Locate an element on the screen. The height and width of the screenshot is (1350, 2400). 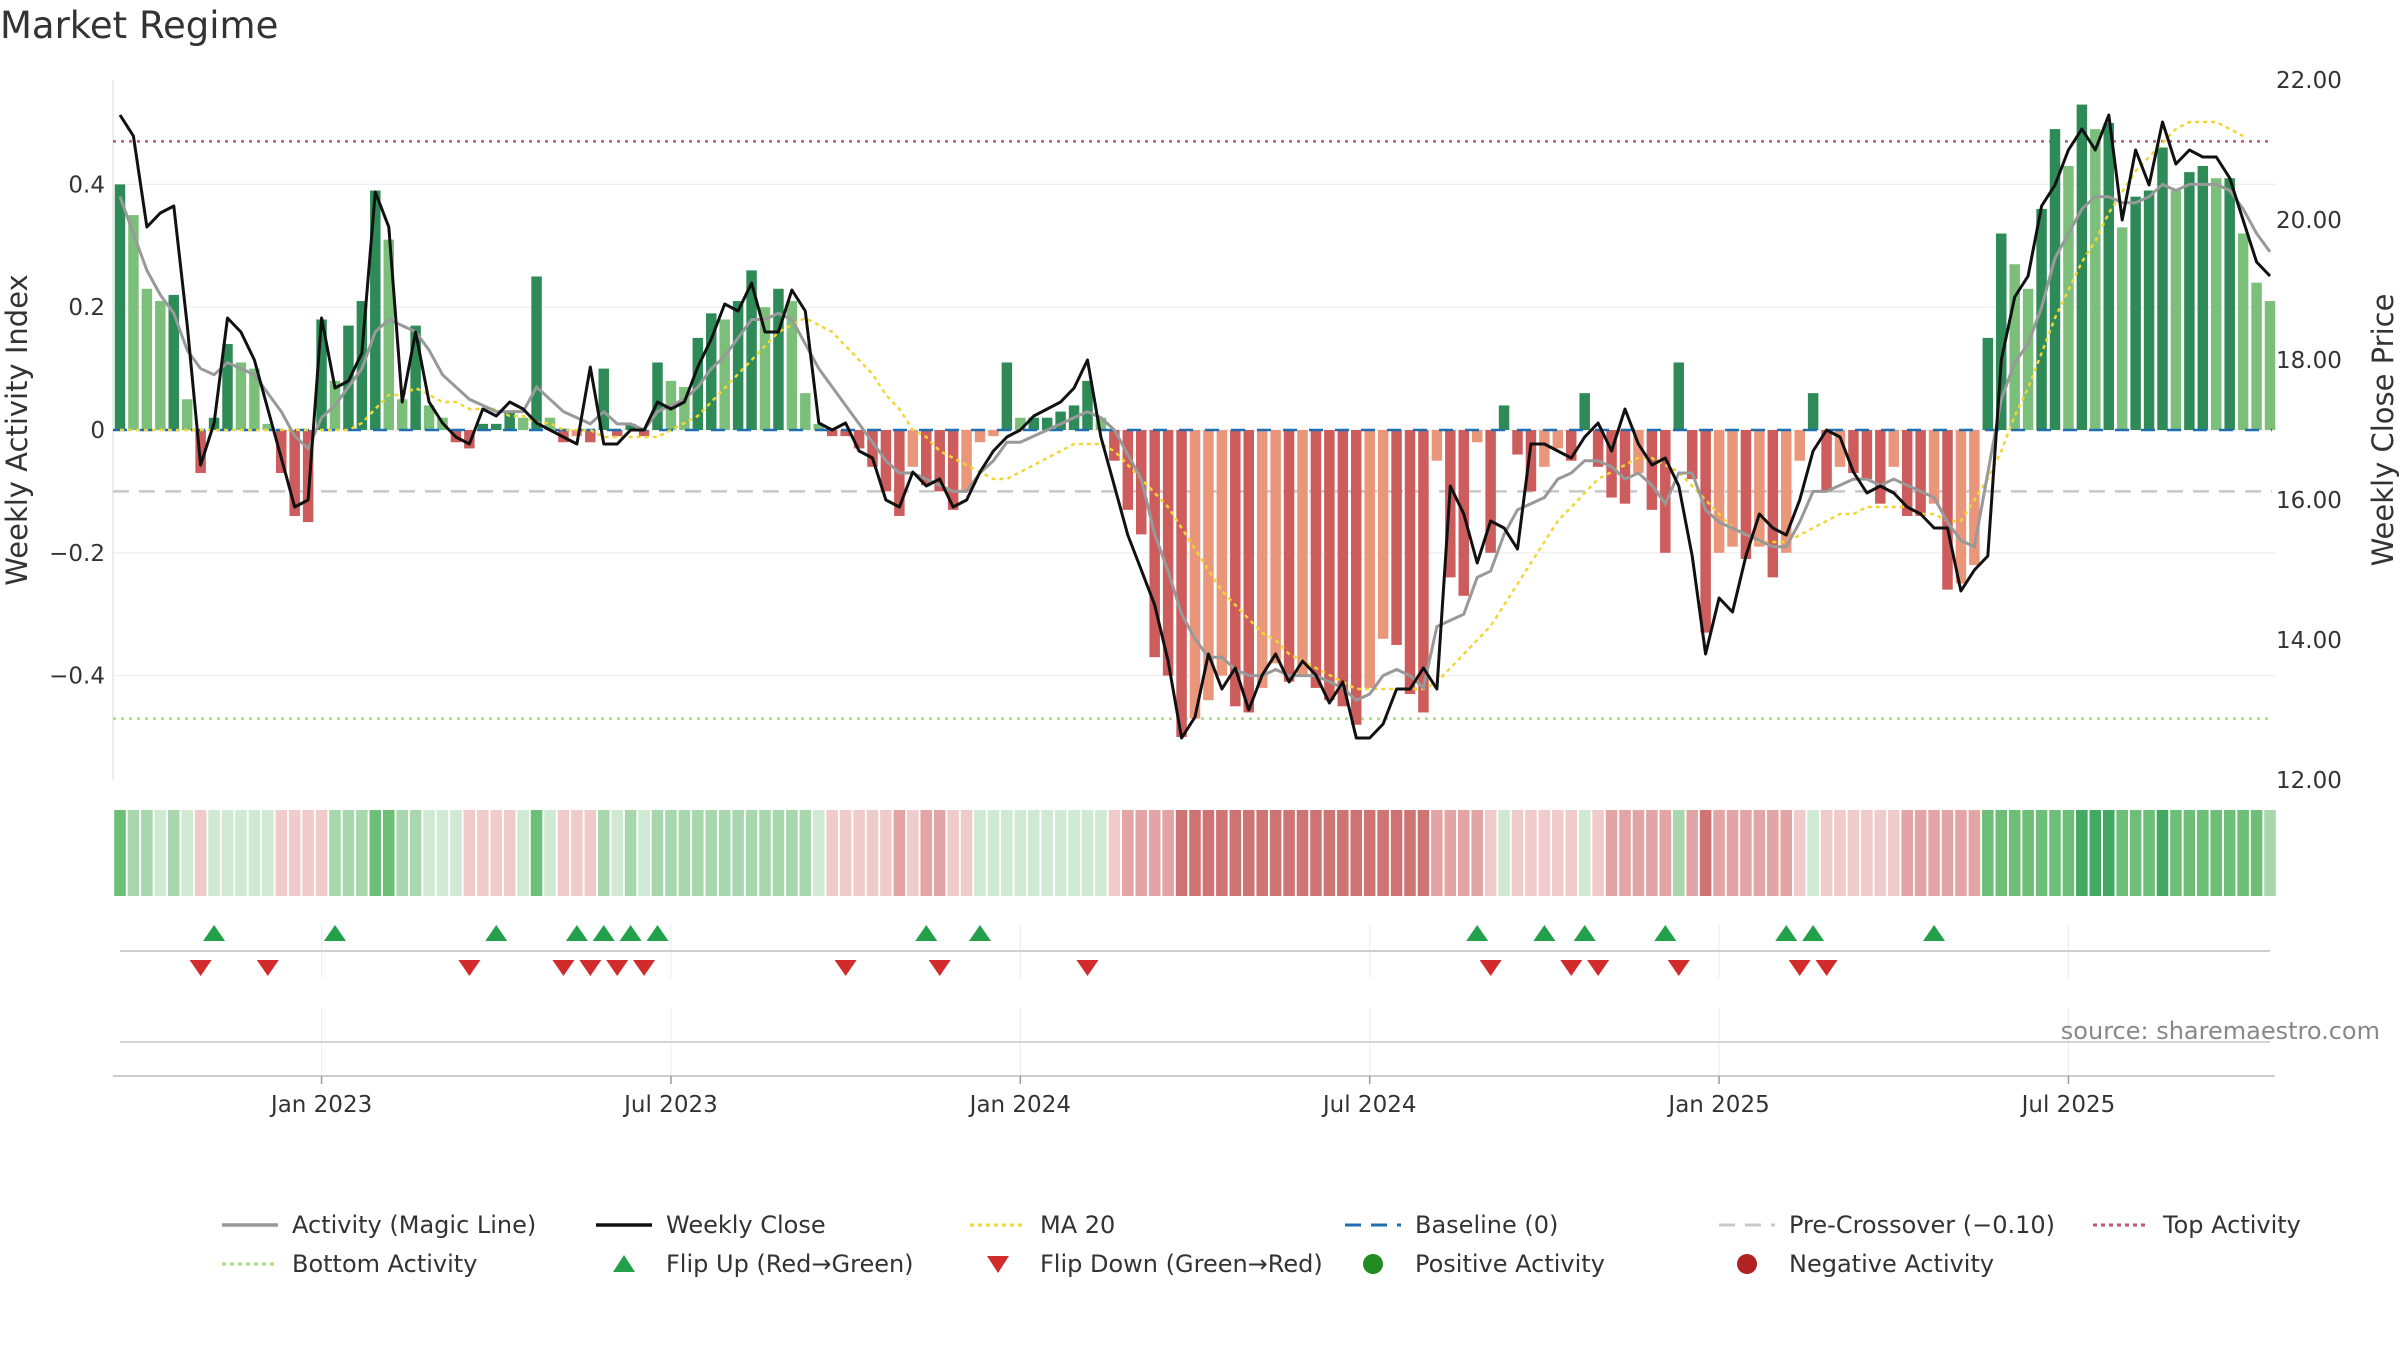
legend-item-ma20: MA 20 is located at coordinates (1042, 1225).